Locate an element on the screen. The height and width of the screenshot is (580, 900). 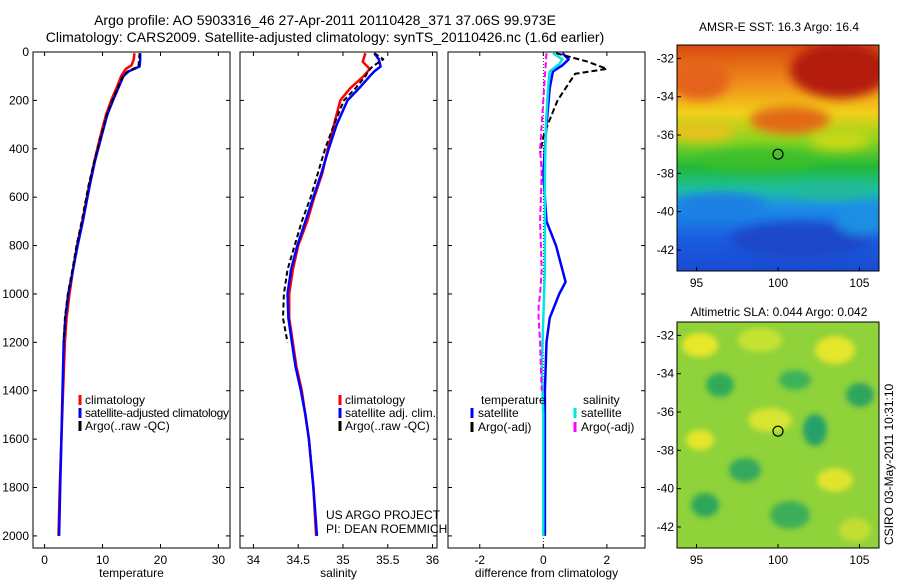
altimetric-sla-map-ytick-label: -38 is located at coordinates (666, 450).